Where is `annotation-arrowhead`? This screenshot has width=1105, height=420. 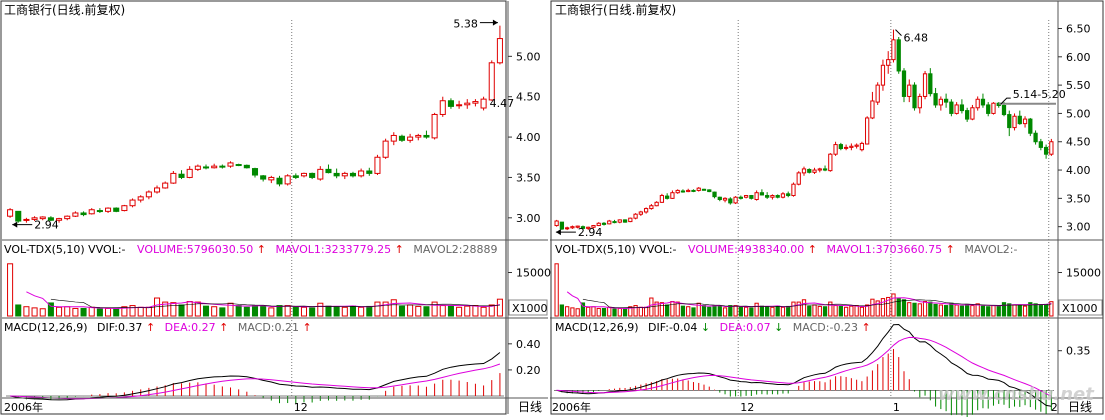 annotation-arrowhead is located at coordinates (495, 22).